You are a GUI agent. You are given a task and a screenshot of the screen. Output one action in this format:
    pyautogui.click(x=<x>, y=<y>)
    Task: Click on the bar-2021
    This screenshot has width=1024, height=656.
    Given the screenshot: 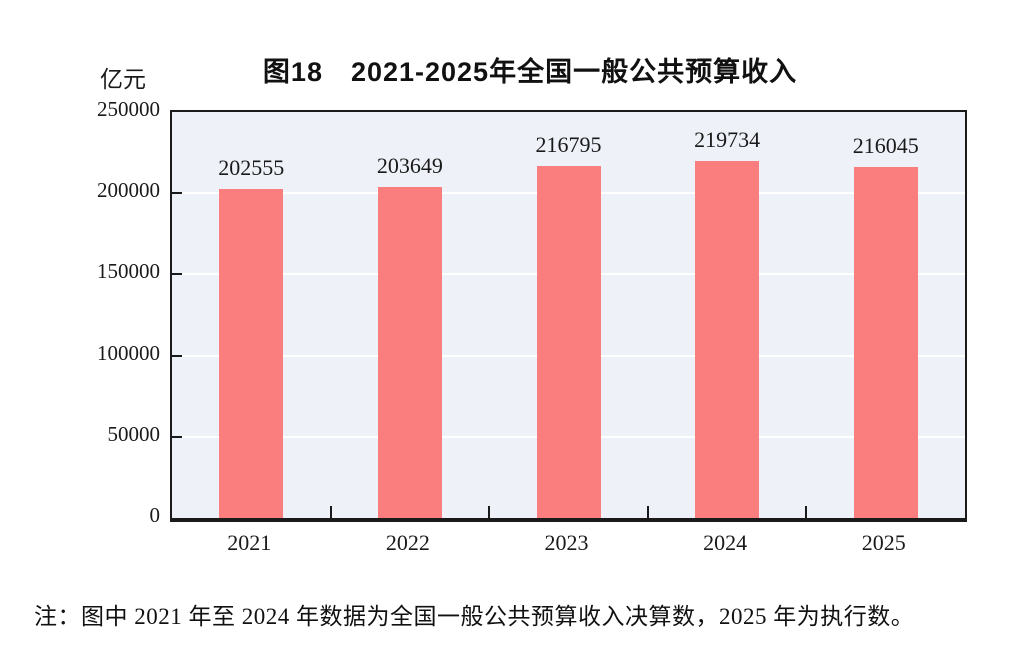 What is the action you would take?
    pyautogui.click(x=251, y=353)
    